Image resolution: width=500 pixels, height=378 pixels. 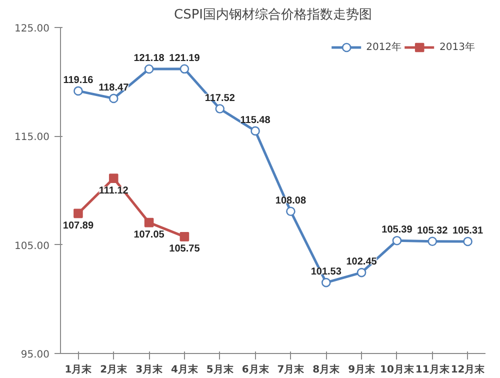 What do you see at coordinates (32, 138) in the screenshot?
I see `y-tick-label: 115.00` at bounding box center [32, 138].